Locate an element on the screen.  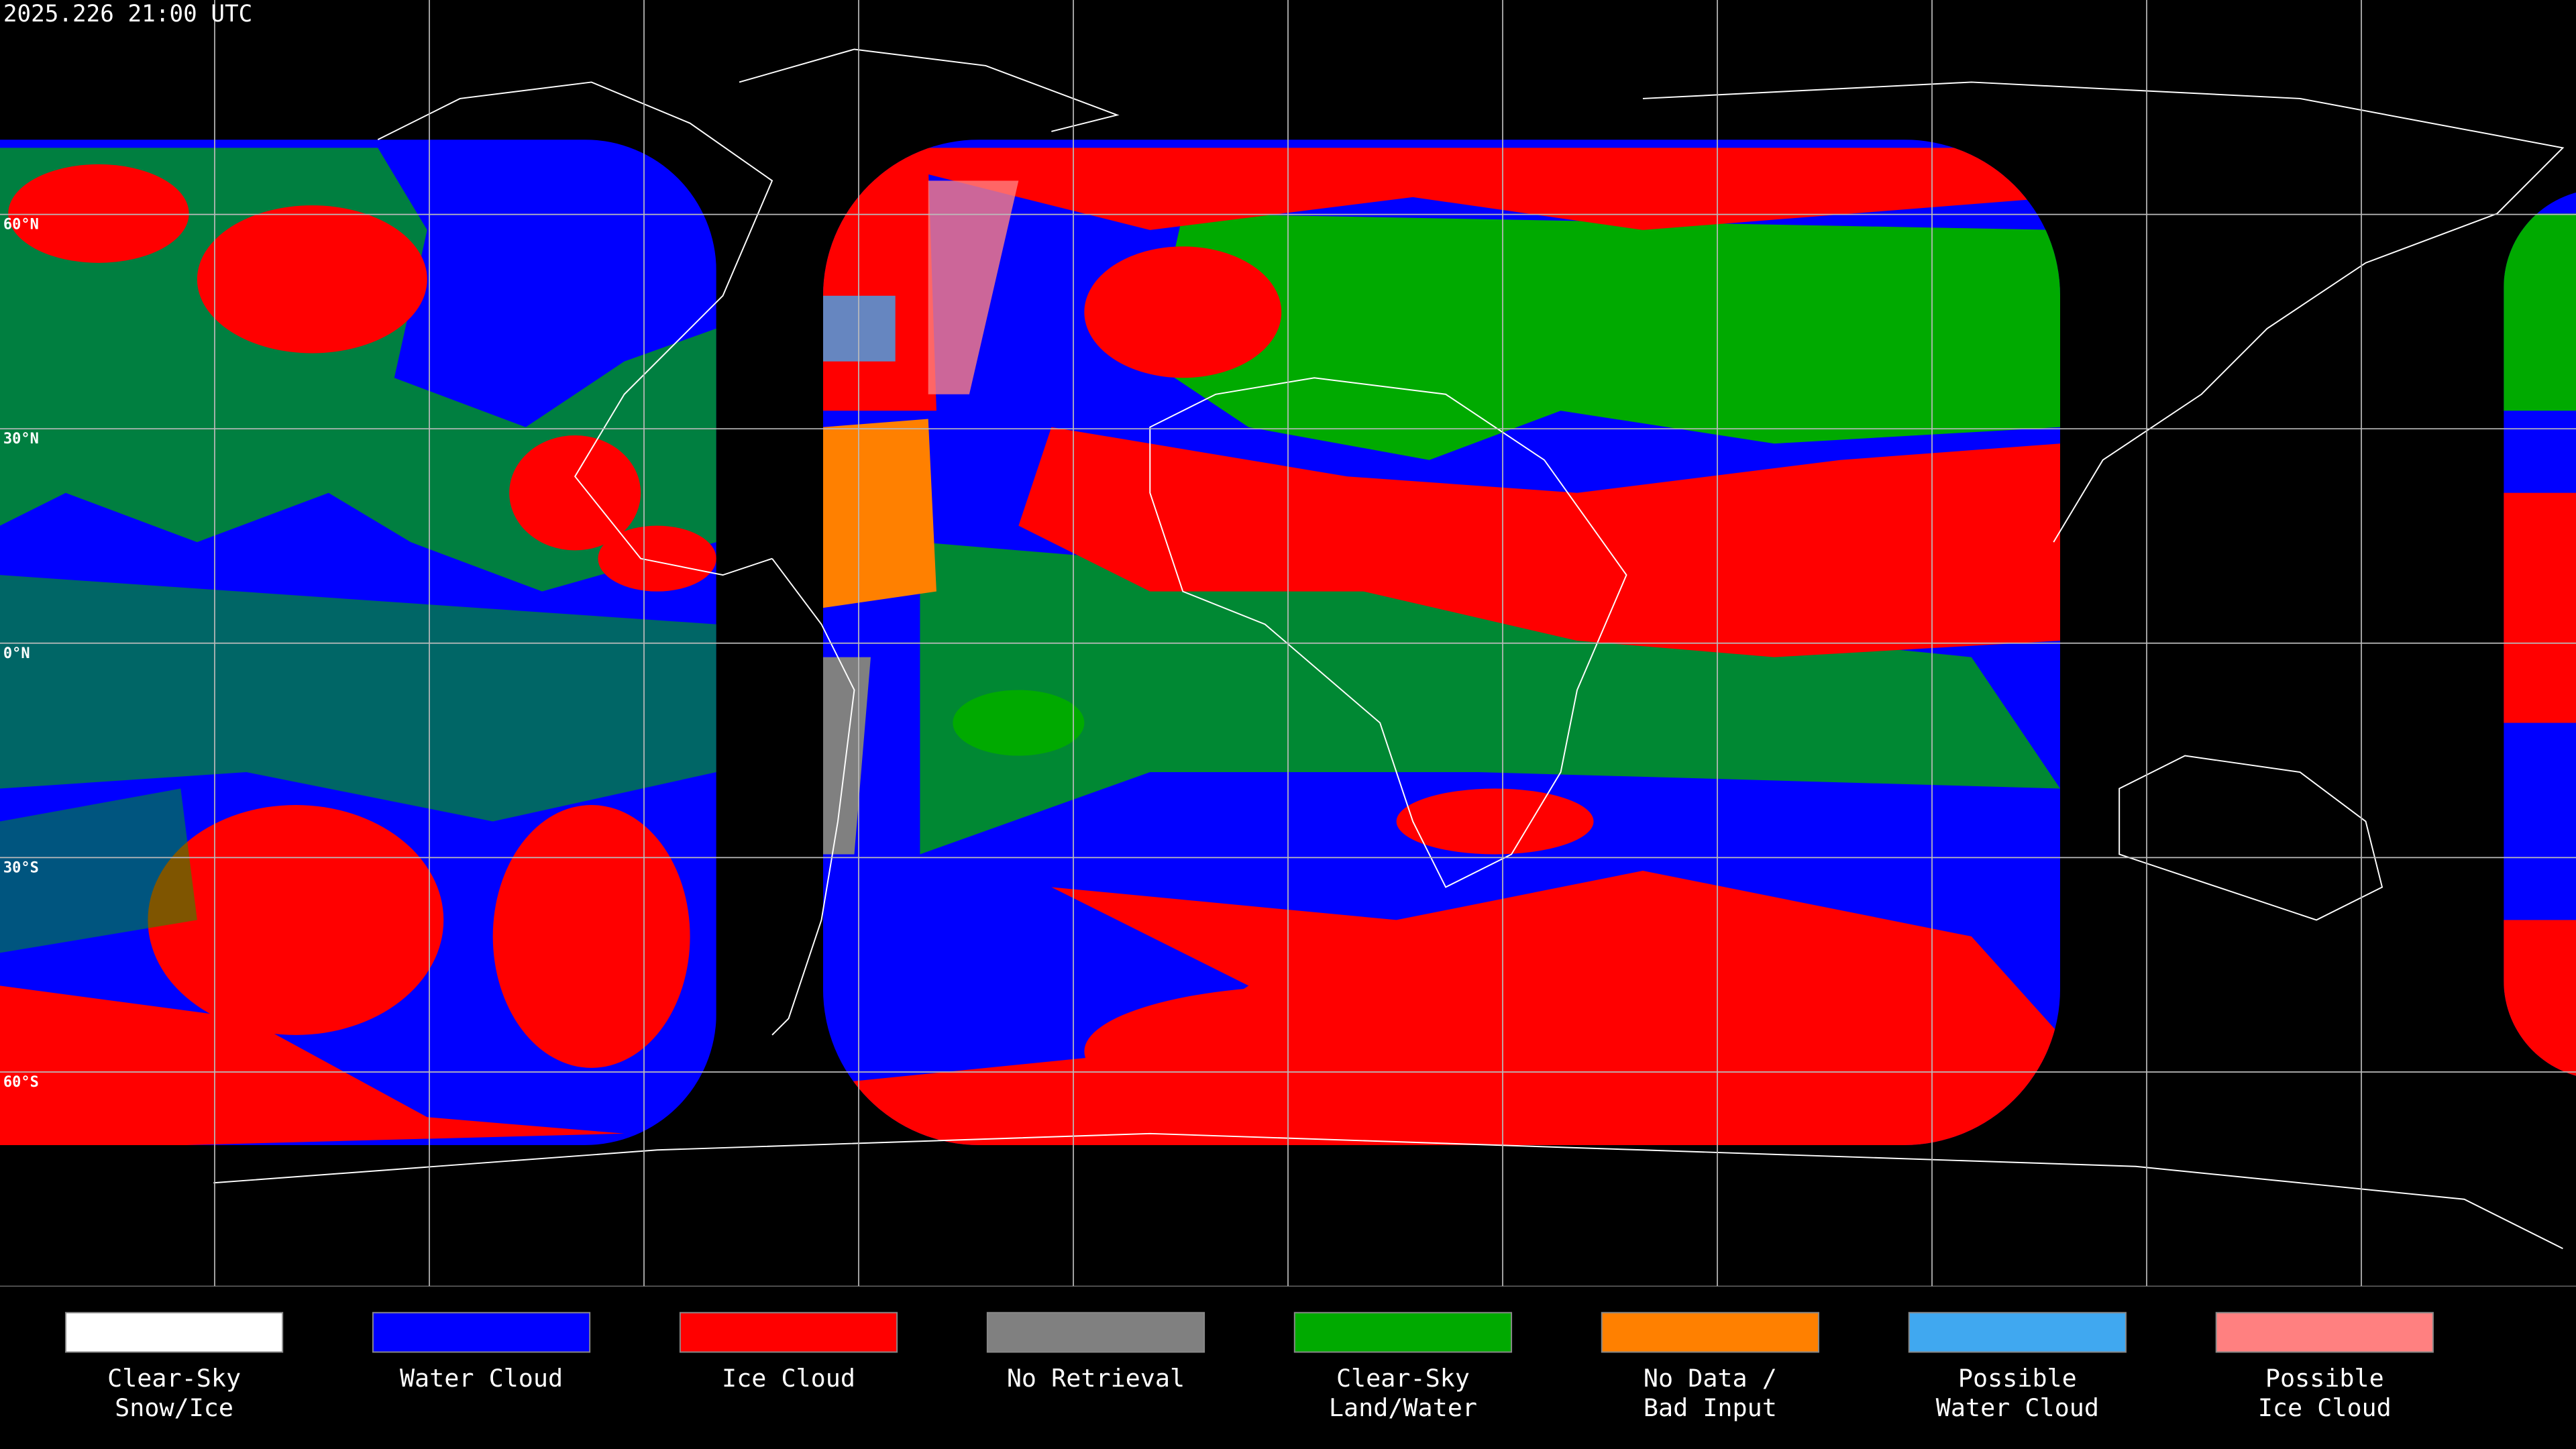
legend-label: No Retrieval is located at coordinates (1096, 1378).